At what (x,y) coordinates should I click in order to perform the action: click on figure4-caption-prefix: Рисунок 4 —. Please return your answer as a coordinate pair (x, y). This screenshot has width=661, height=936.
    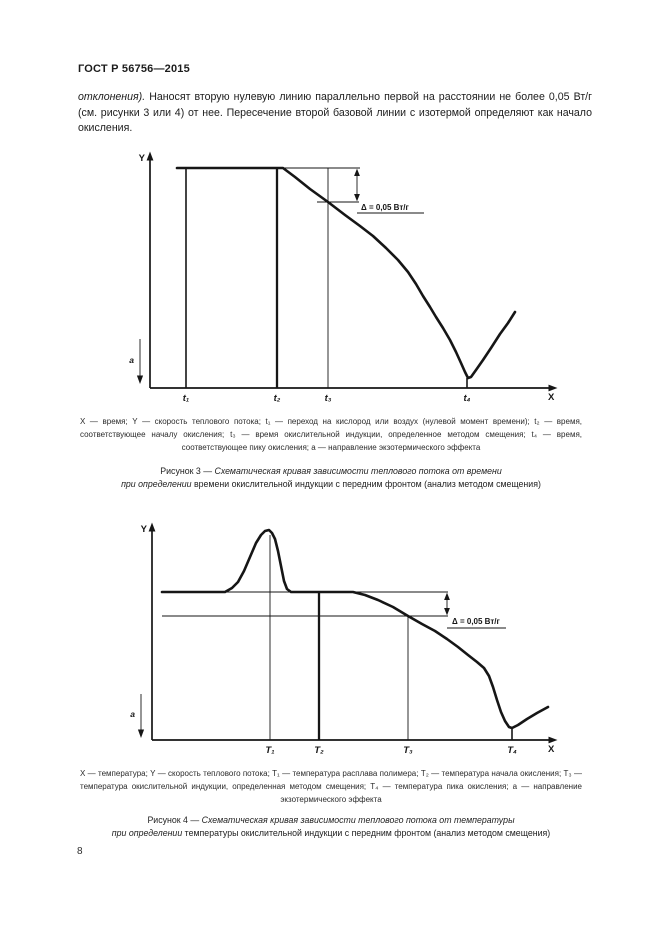
    Looking at the image, I should click on (174, 820).